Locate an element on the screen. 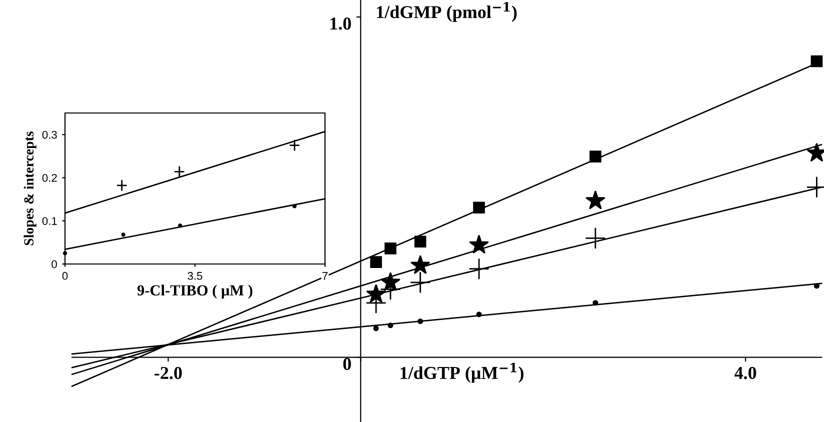  y-axis-title: Slopes & intercepts is located at coordinates (30, 188).